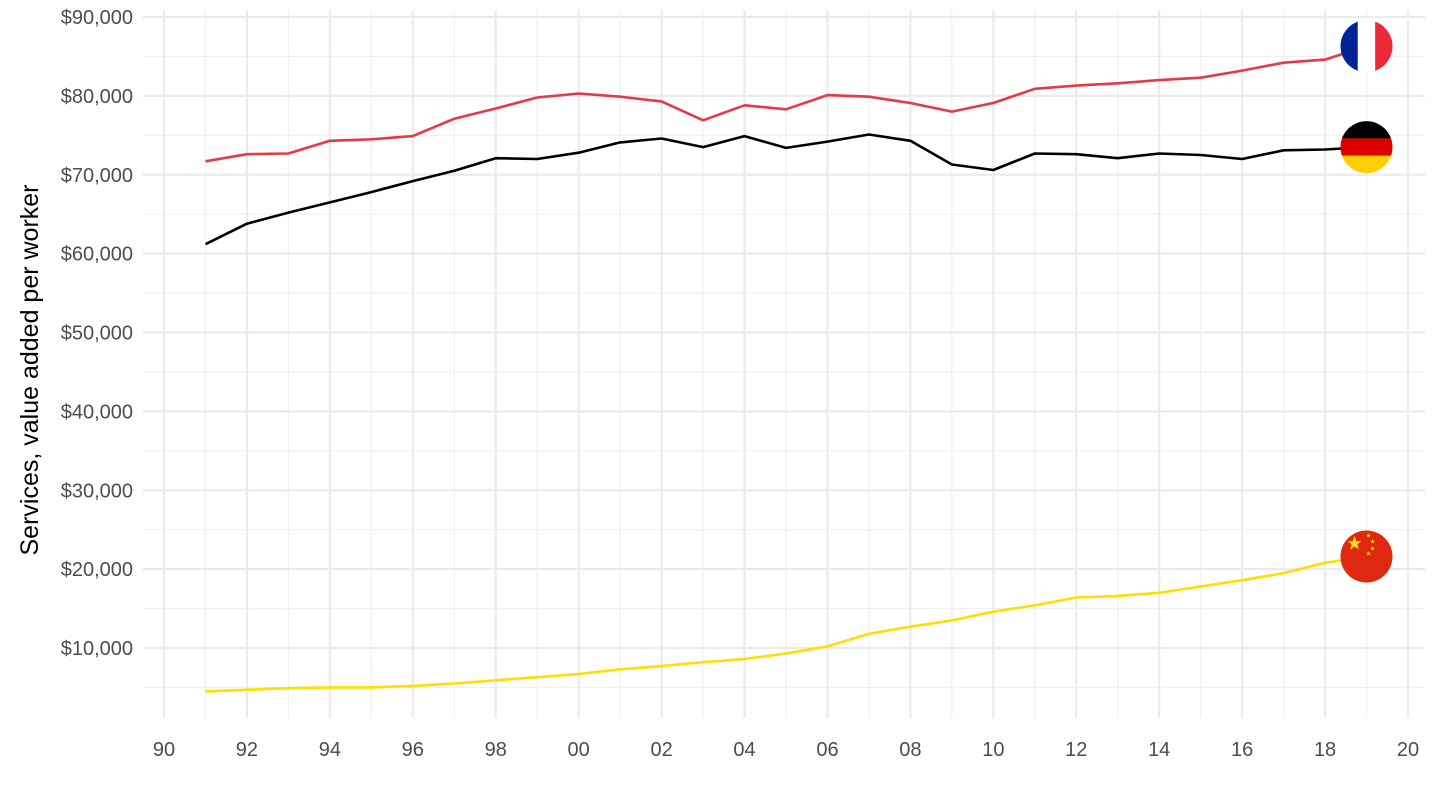  I want to click on x-tick-label: 08, so click(910, 750).